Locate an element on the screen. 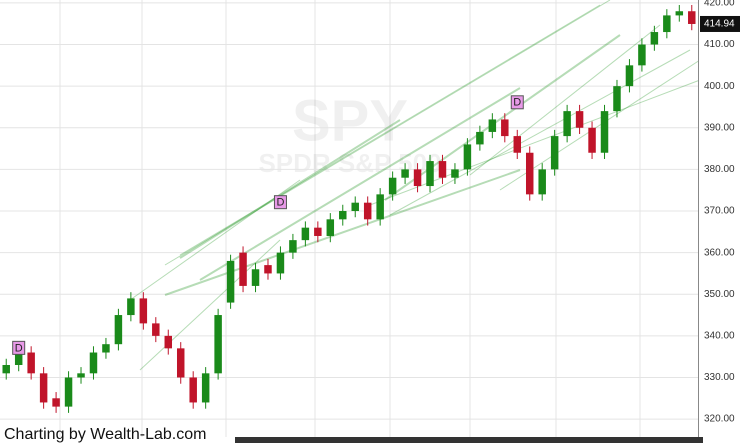  y-tick-label: 350.00 is located at coordinates (719, 294).